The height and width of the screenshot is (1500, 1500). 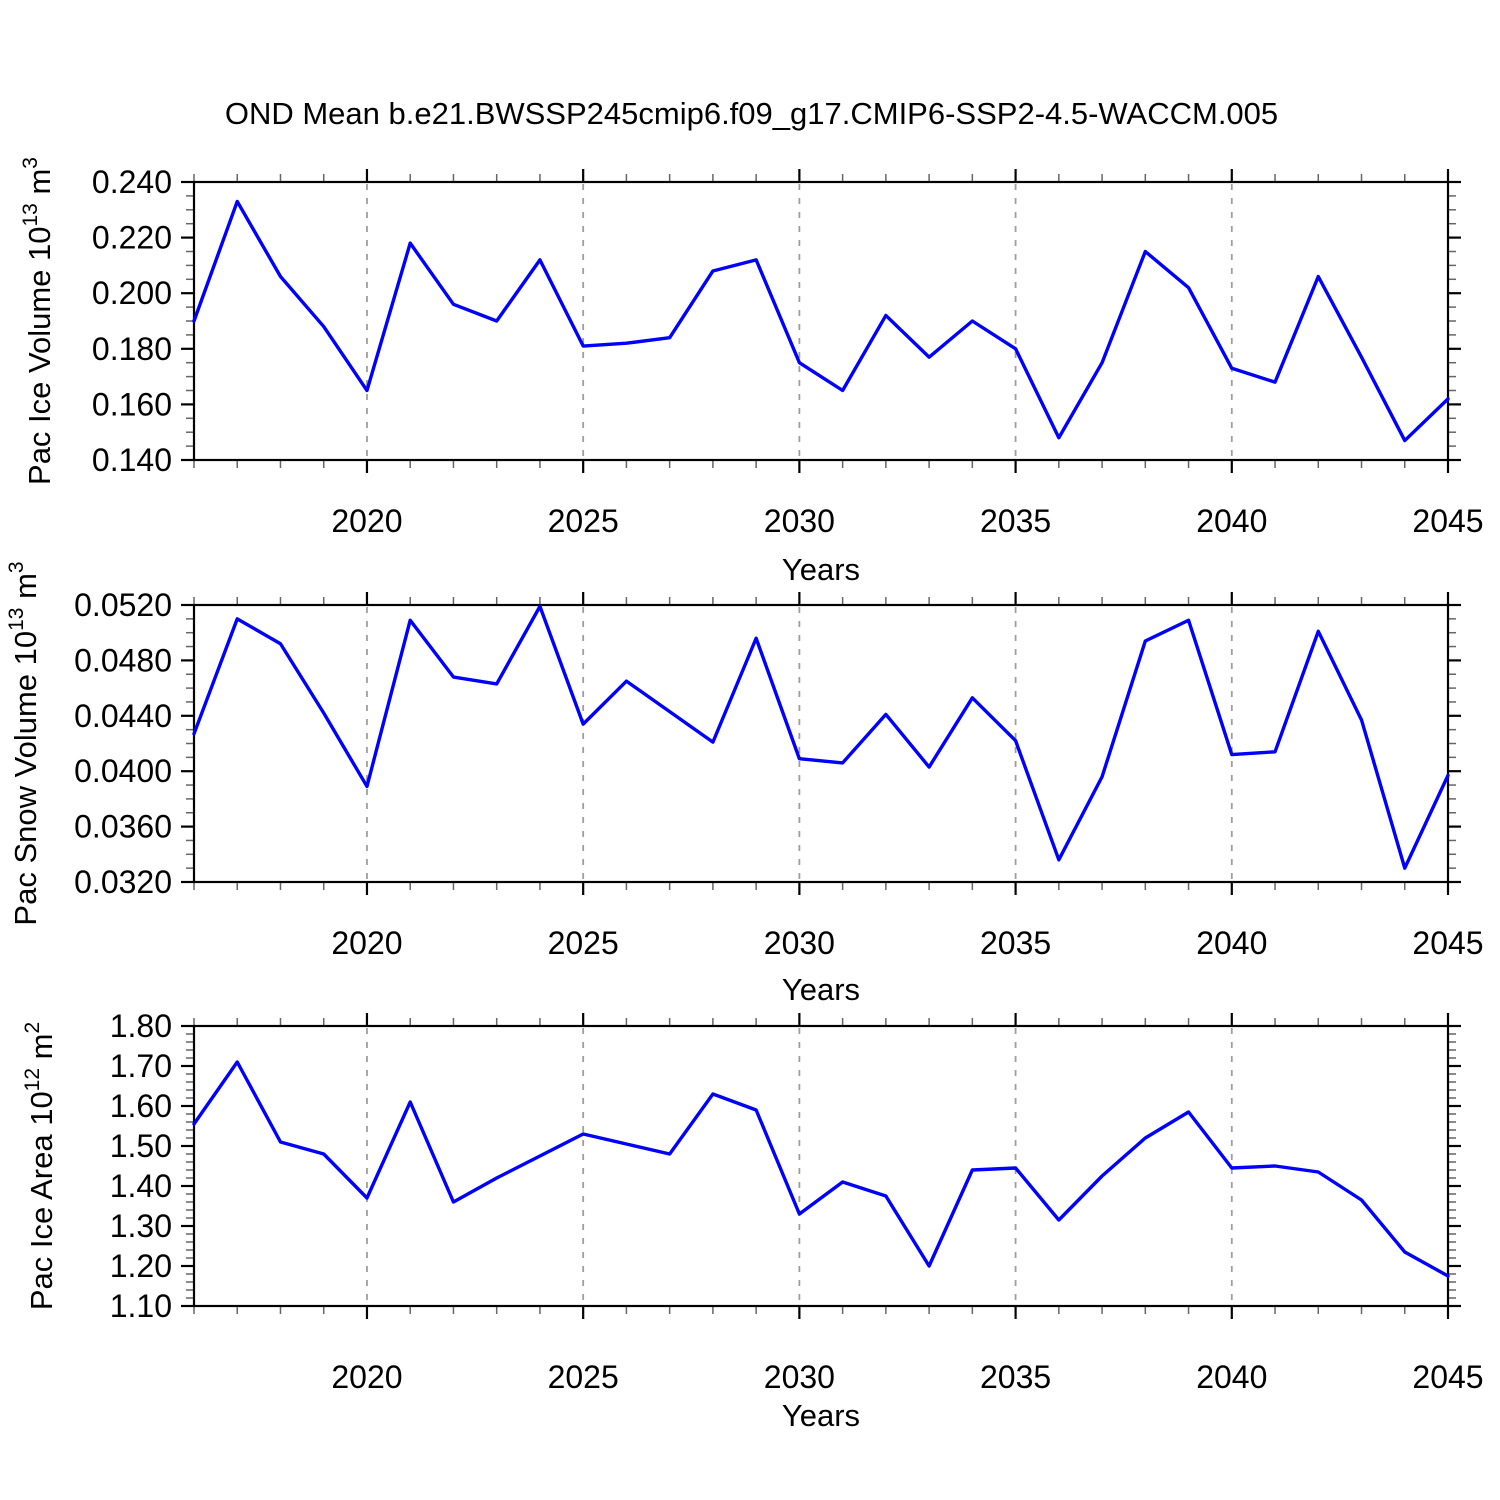 What do you see at coordinates (123, 660) in the screenshot?
I see `y-tick-label: 0.0480` at bounding box center [123, 660].